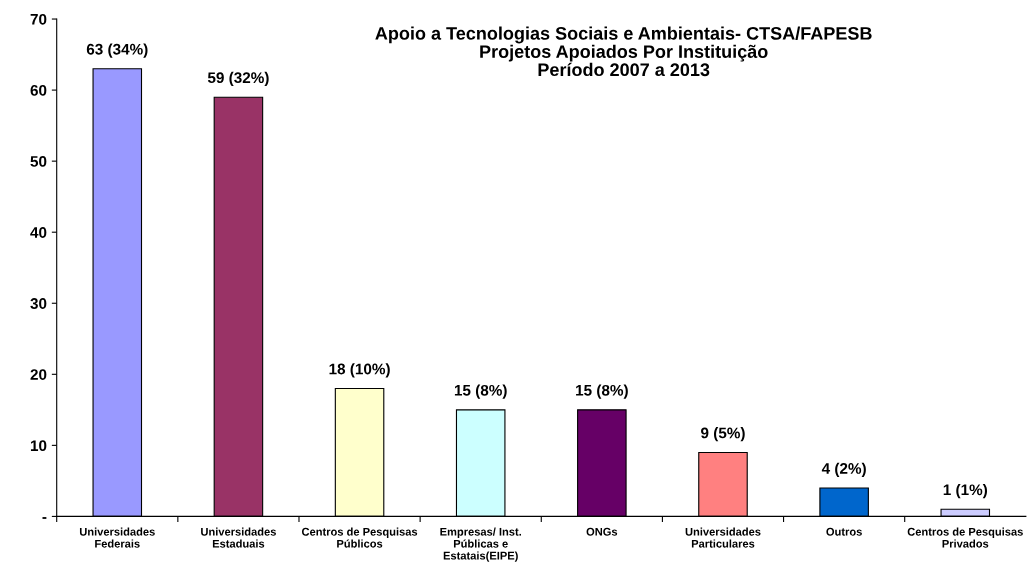 This screenshot has width=1031, height=577. Describe the element at coordinates (38, 303) in the screenshot. I see `y-tick-label: 30` at that location.